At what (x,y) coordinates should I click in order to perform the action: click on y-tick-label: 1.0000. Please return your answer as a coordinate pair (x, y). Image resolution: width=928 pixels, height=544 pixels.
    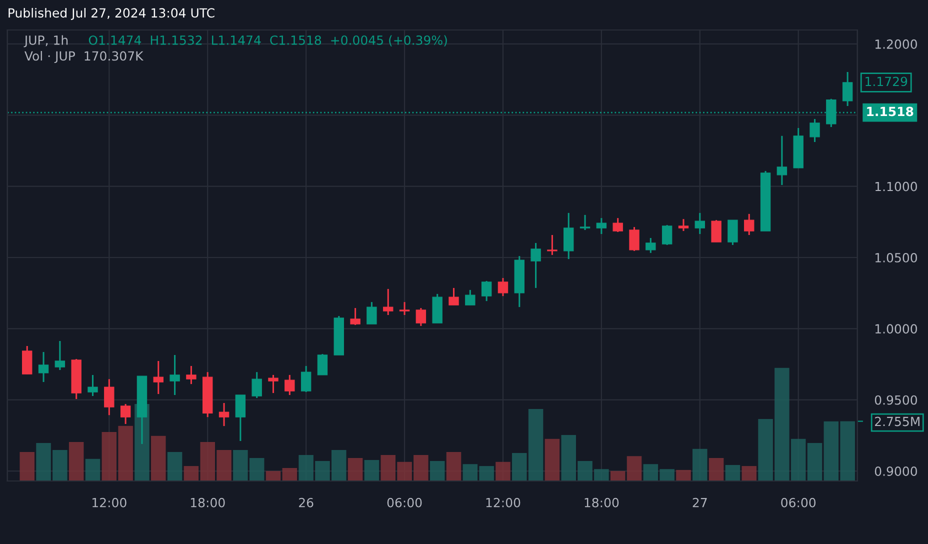
    Looking at the image, I should click on (896, 329).